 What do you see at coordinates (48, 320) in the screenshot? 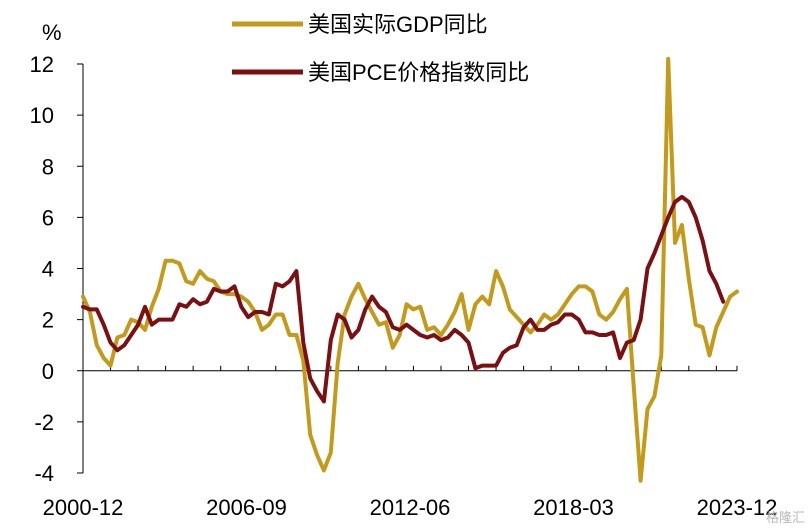
I see `y-tick-label: 2` at bounding box center [48, 320].